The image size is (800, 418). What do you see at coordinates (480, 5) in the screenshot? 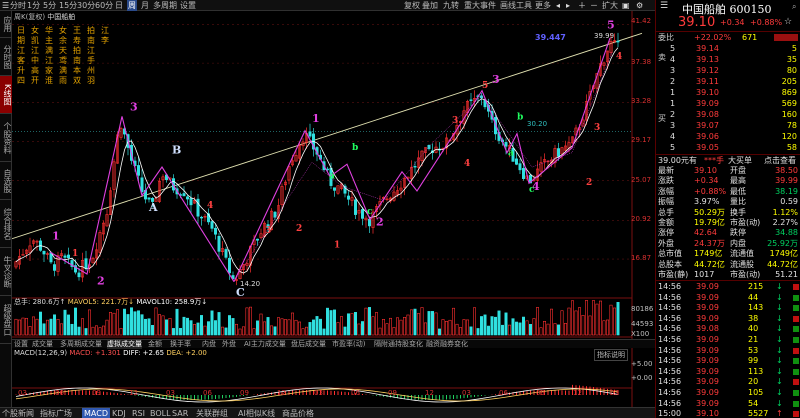
I see `major-events-button: 重大事件` at bounding box center [480, 5].